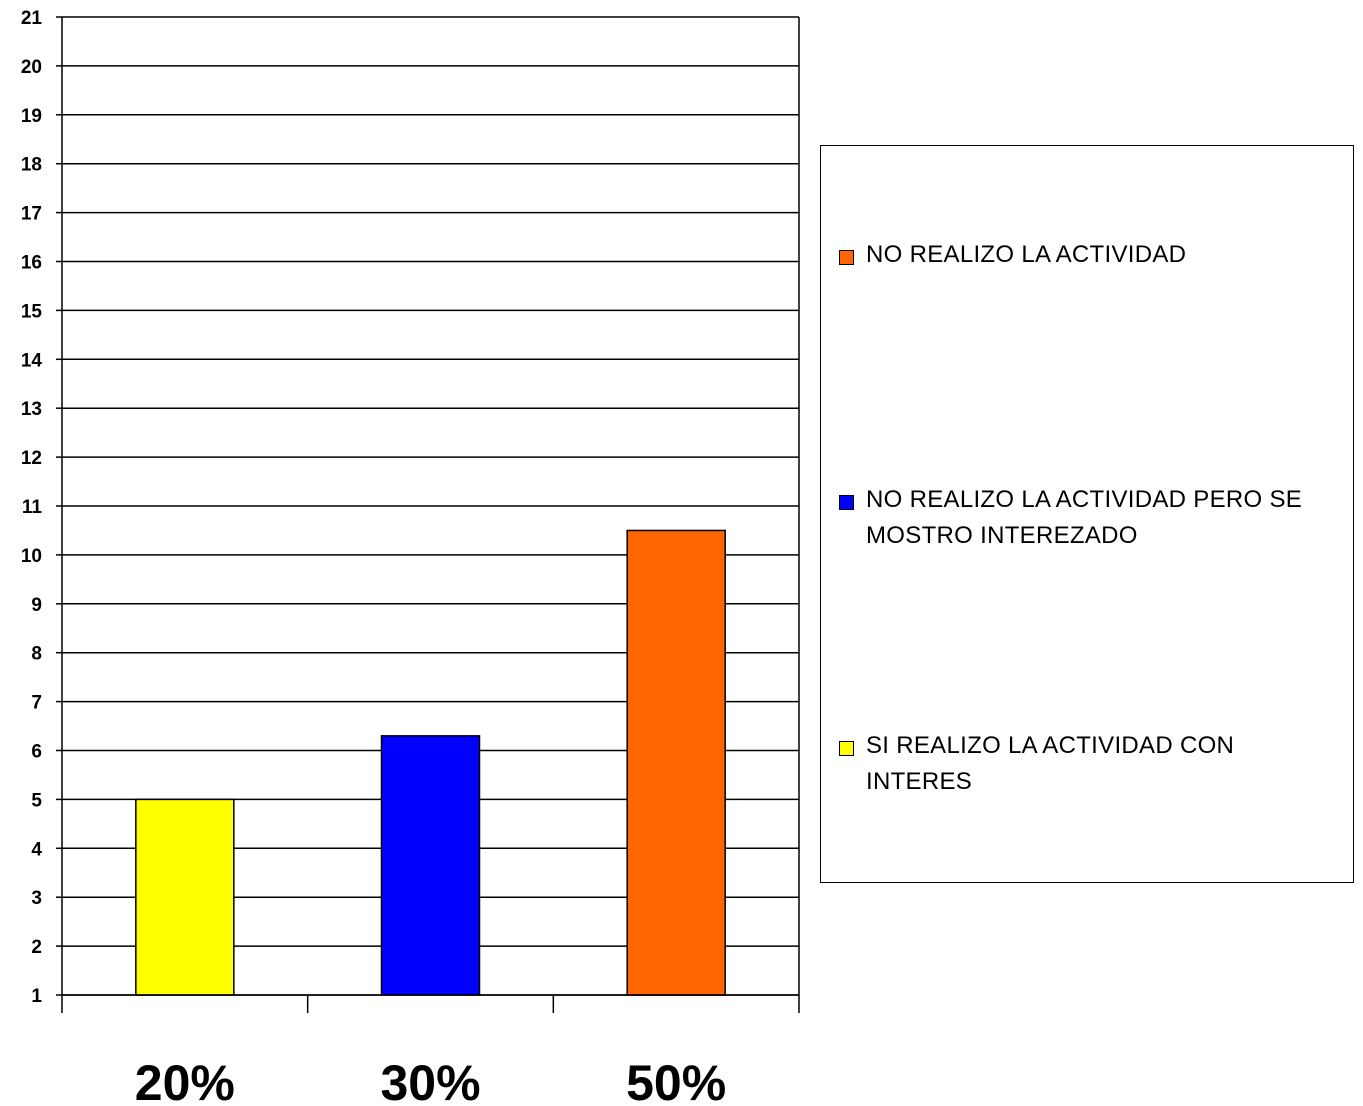 This screenshot has height=1106, width=1363. What do you see at coordinates (31, 116) in the screenshot?
I see `y-tick-label: 19` at bounding box center [31, 116].